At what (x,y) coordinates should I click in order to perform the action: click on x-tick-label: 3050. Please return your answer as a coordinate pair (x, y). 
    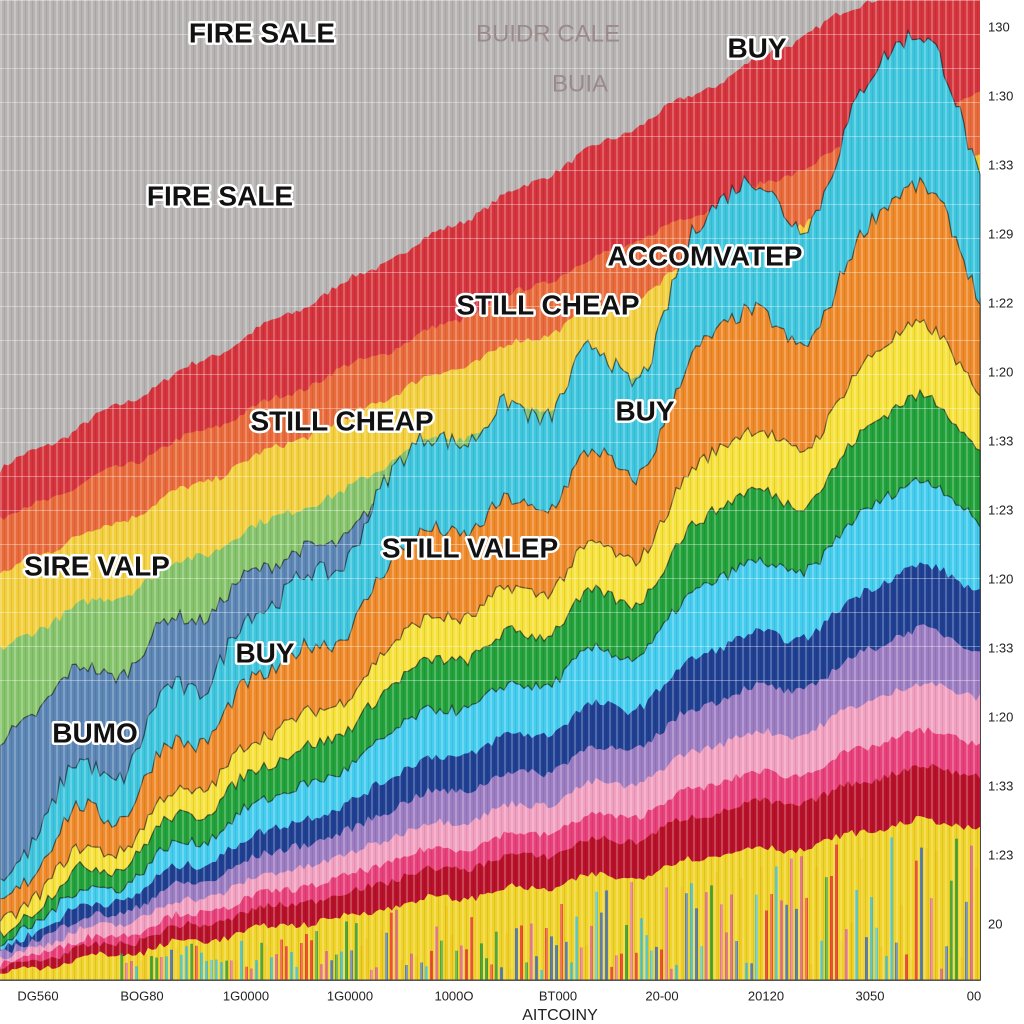
    Looking at the image, I should click on (870, 995).